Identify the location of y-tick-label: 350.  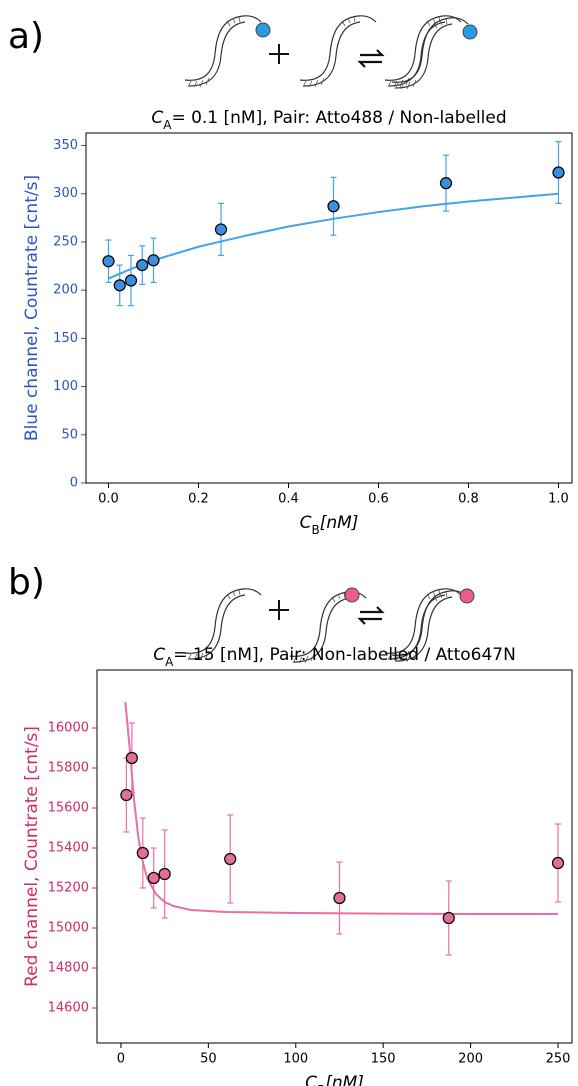
(65, 145).